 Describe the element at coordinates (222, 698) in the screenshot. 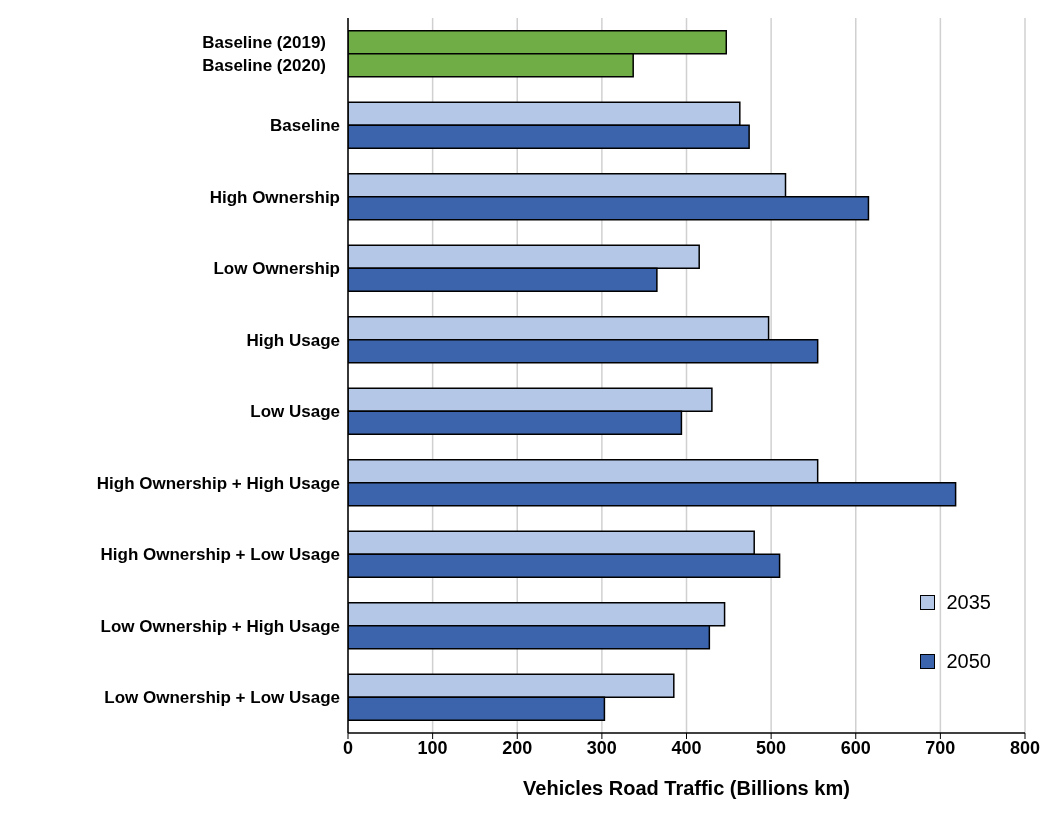

I see `y-tick-label: Low Ownership + Low Usage` at that location.